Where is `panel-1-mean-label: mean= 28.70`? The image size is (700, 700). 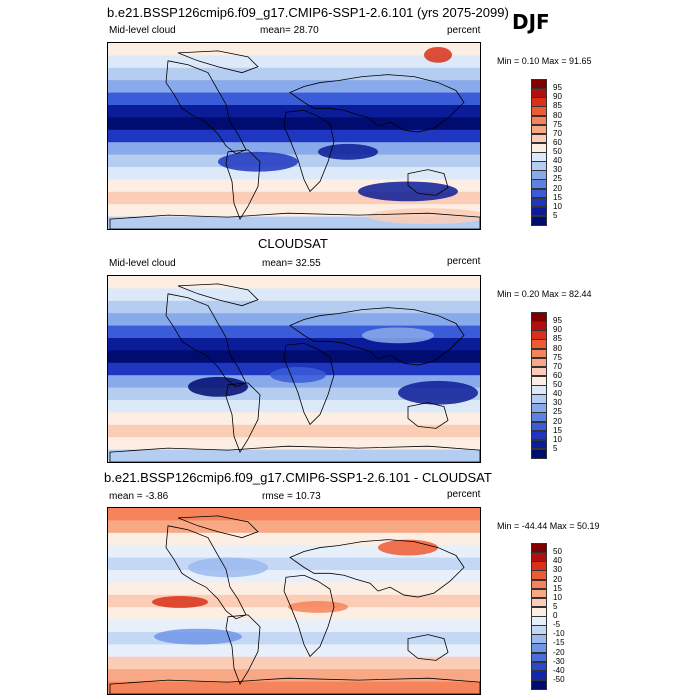 panel-1-mean-label: mean= 28.70 is located at coordinates (289, 30).